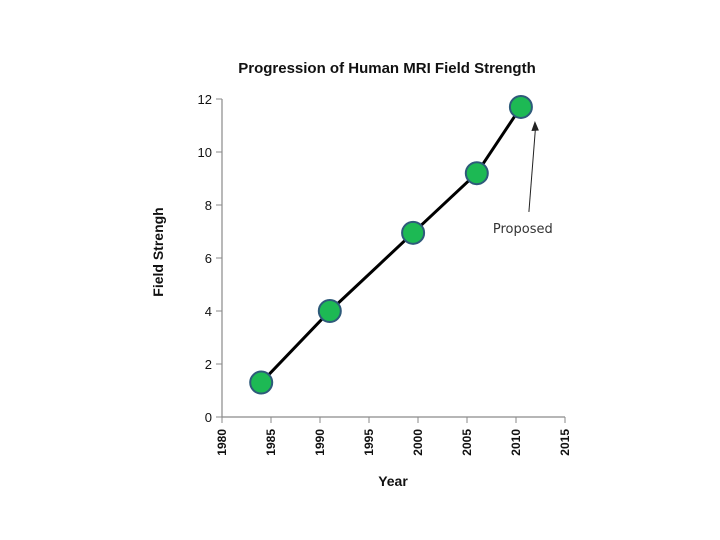  Describe the element at coordinates (565, 442) in the screenshot. I see `x-tick-label: 2015` at that location.